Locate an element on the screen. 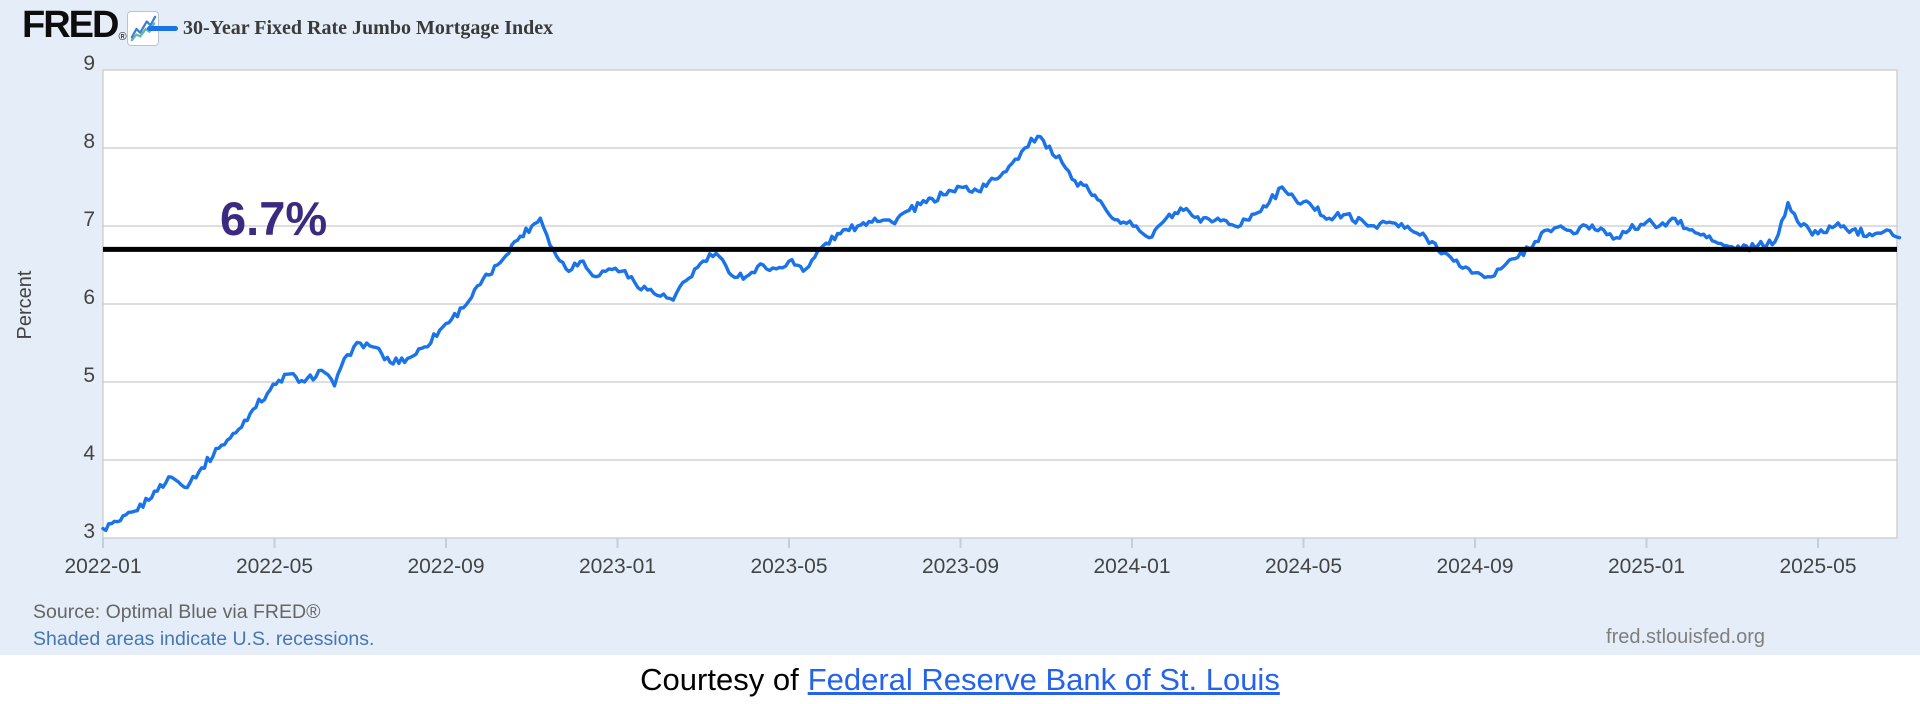 This screenshot has width=1920, height=704. x-tick-label: 2024-05 is located at coordinates (1303, 566).